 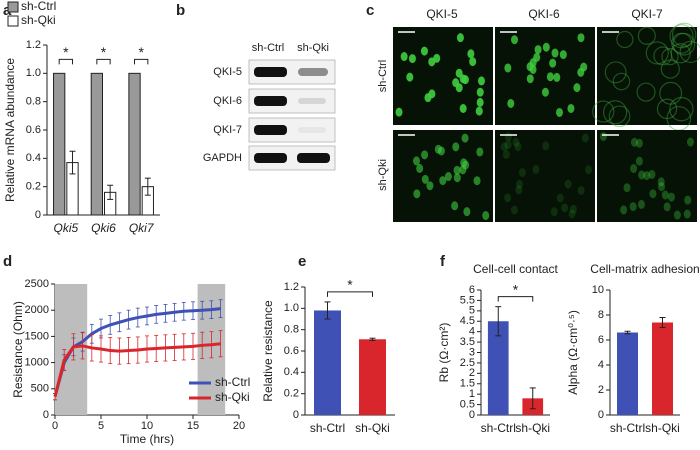 I want to click on y-tick-label: 2.5, so click(x=467, y=363).